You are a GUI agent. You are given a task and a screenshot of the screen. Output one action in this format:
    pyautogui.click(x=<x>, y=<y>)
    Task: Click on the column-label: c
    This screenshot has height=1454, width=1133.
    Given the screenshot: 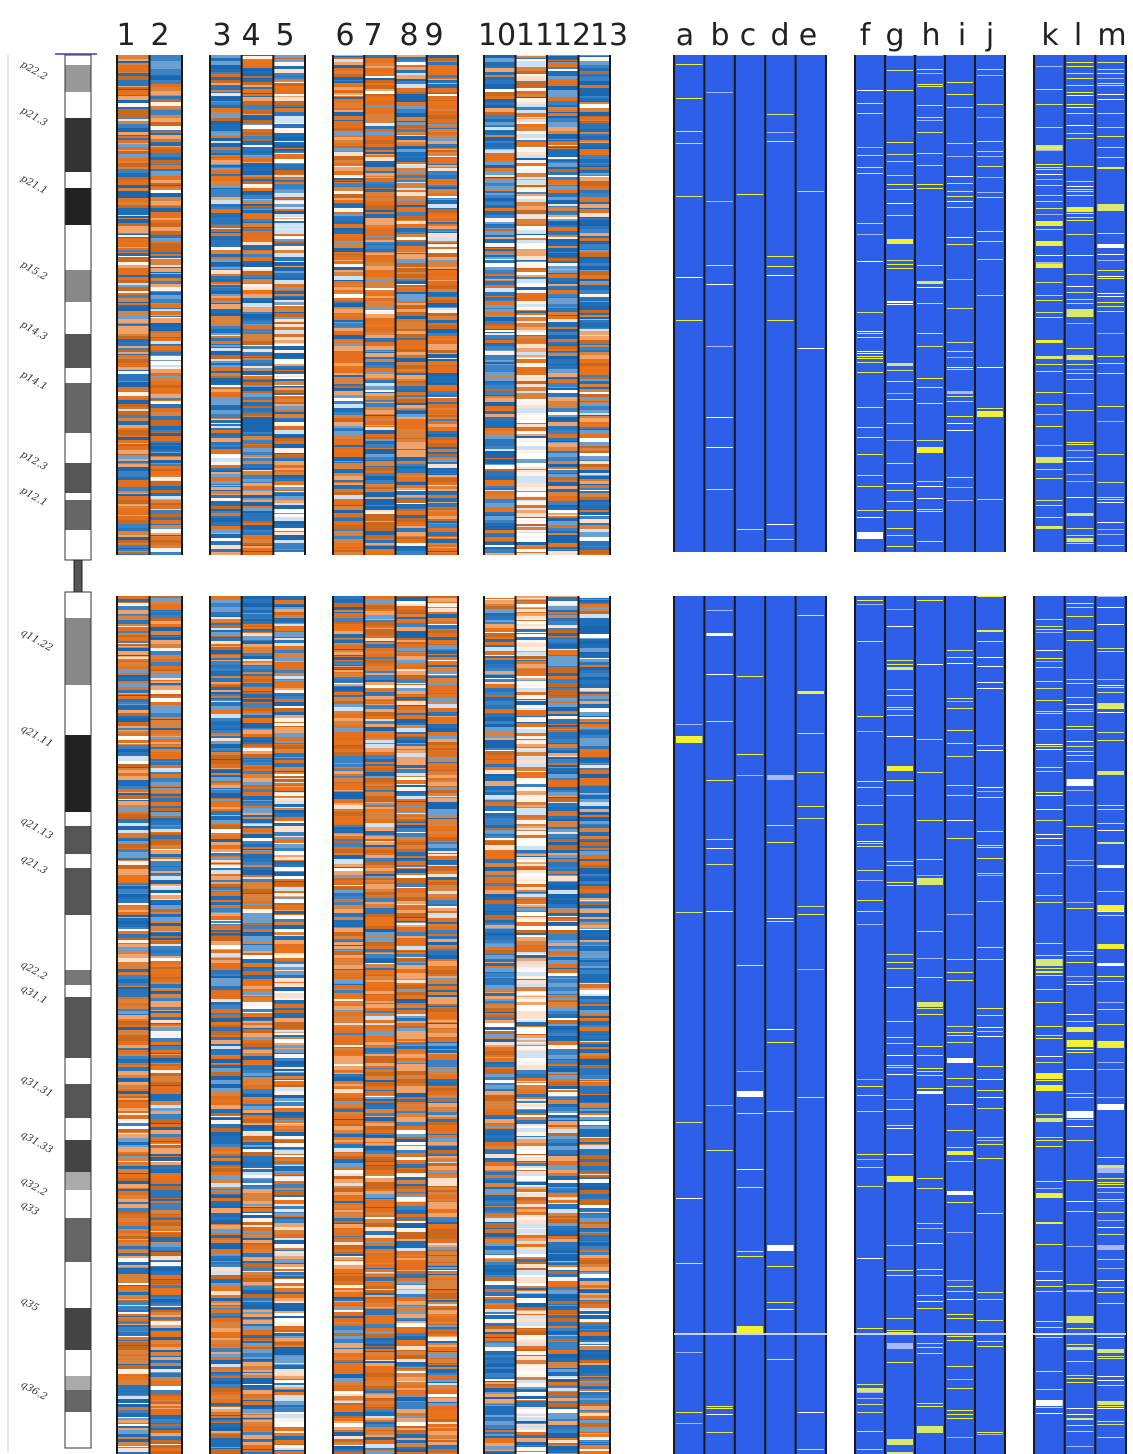 What is the action you would take?
    pyautogui.click(x=748, y=35)
    